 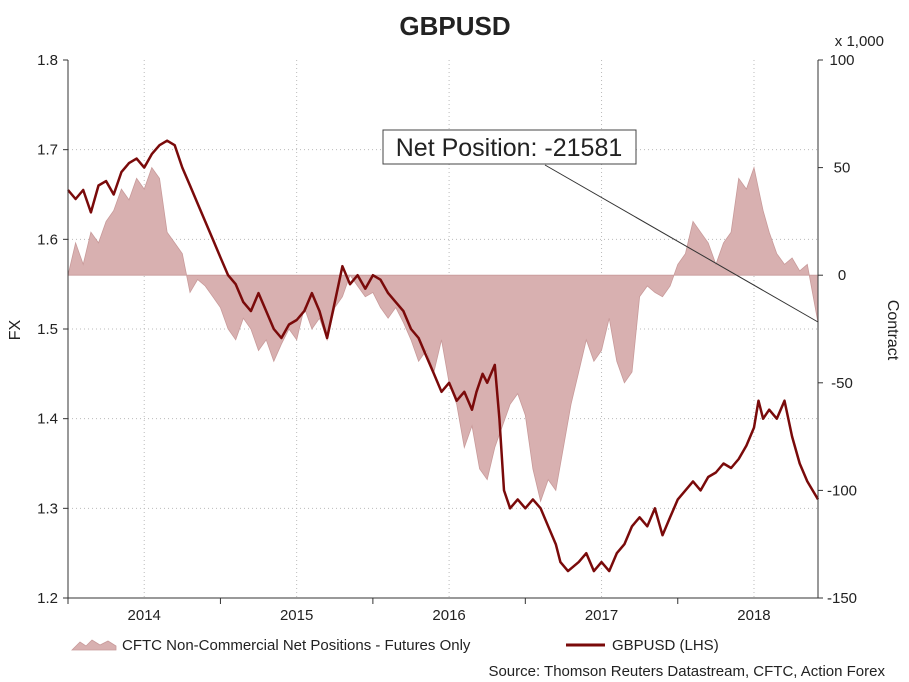 What do you see at coordinates (47, 508) in the screenshot?
I see `left-tick-label: 1.3` at bounding box center [47, 508].